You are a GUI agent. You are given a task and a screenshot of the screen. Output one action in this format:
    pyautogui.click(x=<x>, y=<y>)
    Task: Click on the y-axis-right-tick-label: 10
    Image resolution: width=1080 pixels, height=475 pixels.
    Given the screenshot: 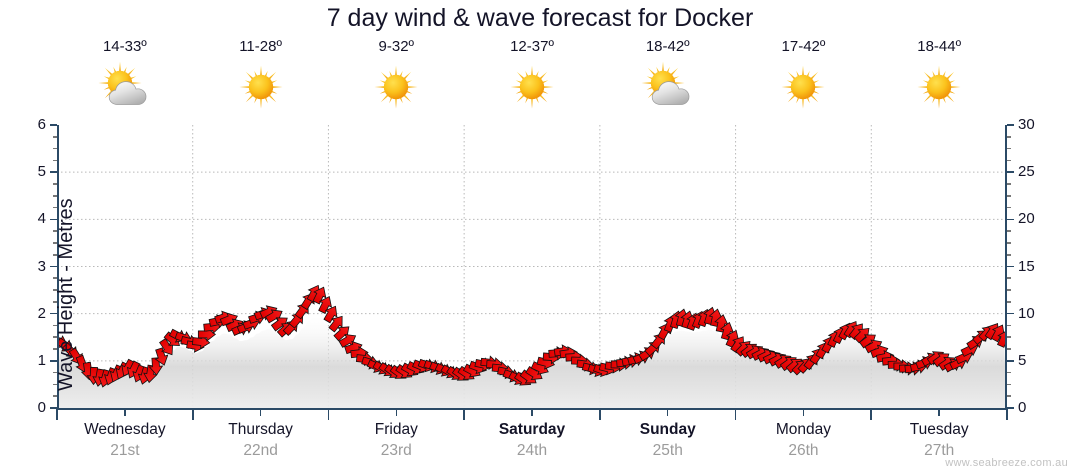 What is the action you would take?
    pyautogui.click(x=1026, y=313)
    